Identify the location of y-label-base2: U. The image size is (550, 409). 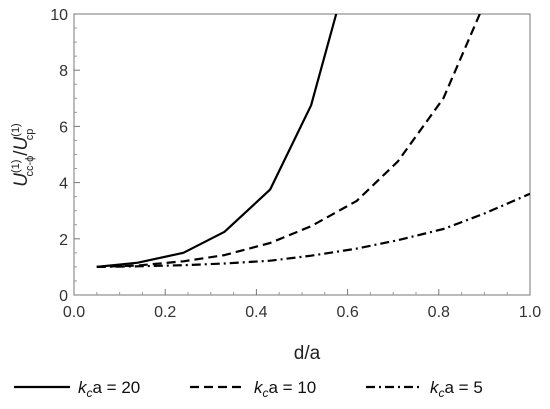
(21, 143).